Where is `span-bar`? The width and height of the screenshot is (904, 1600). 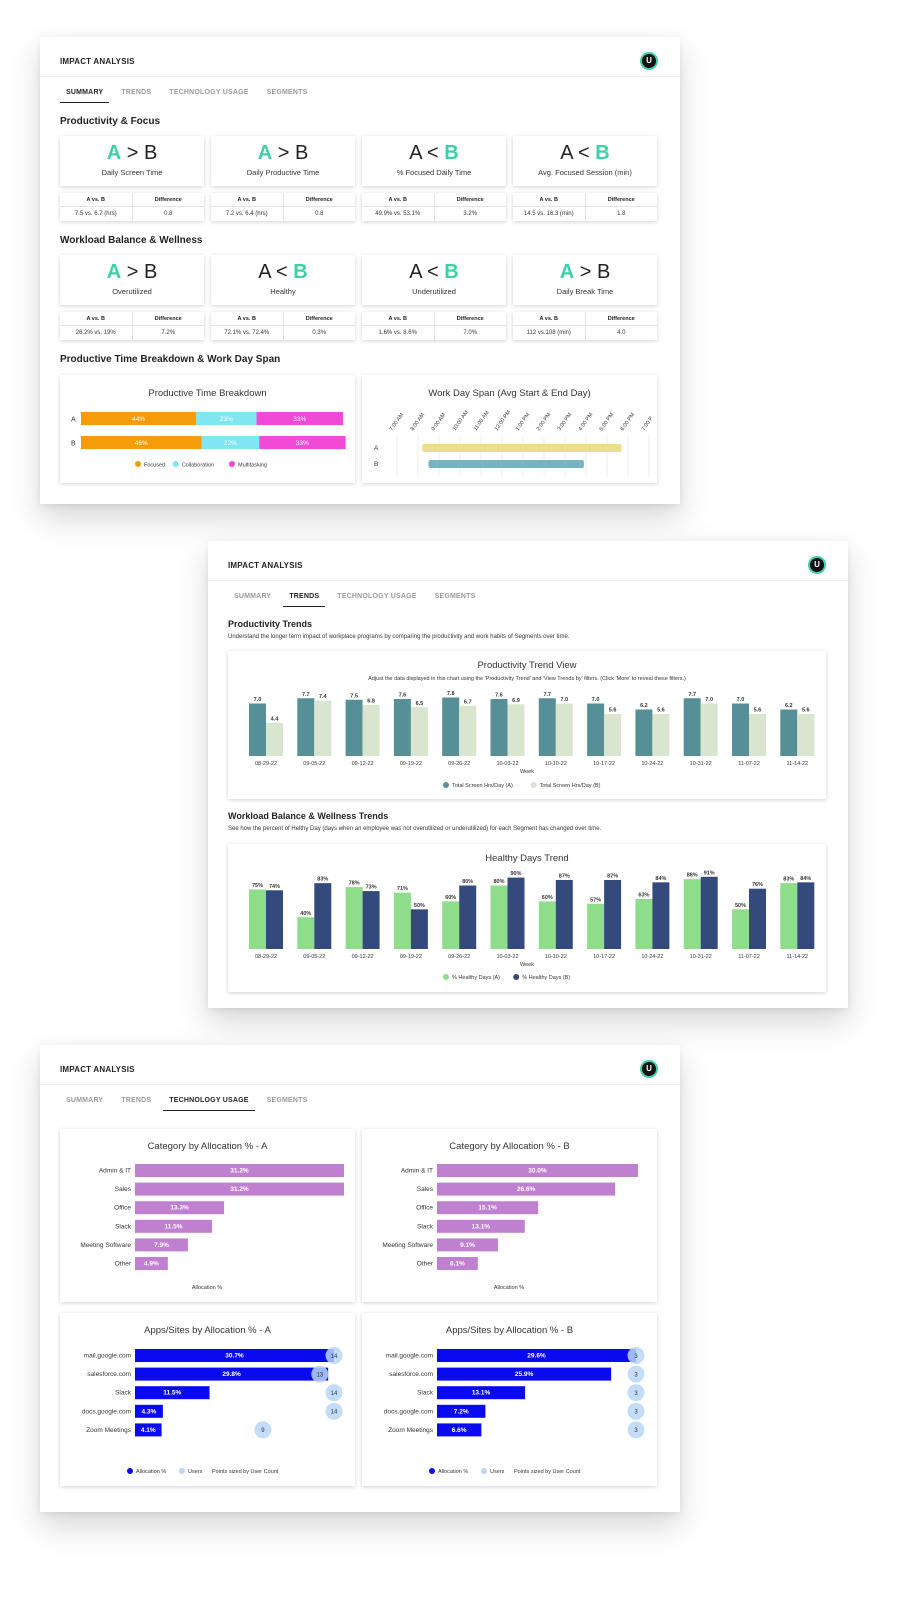
span-bar is located at coordinates (522, 448).